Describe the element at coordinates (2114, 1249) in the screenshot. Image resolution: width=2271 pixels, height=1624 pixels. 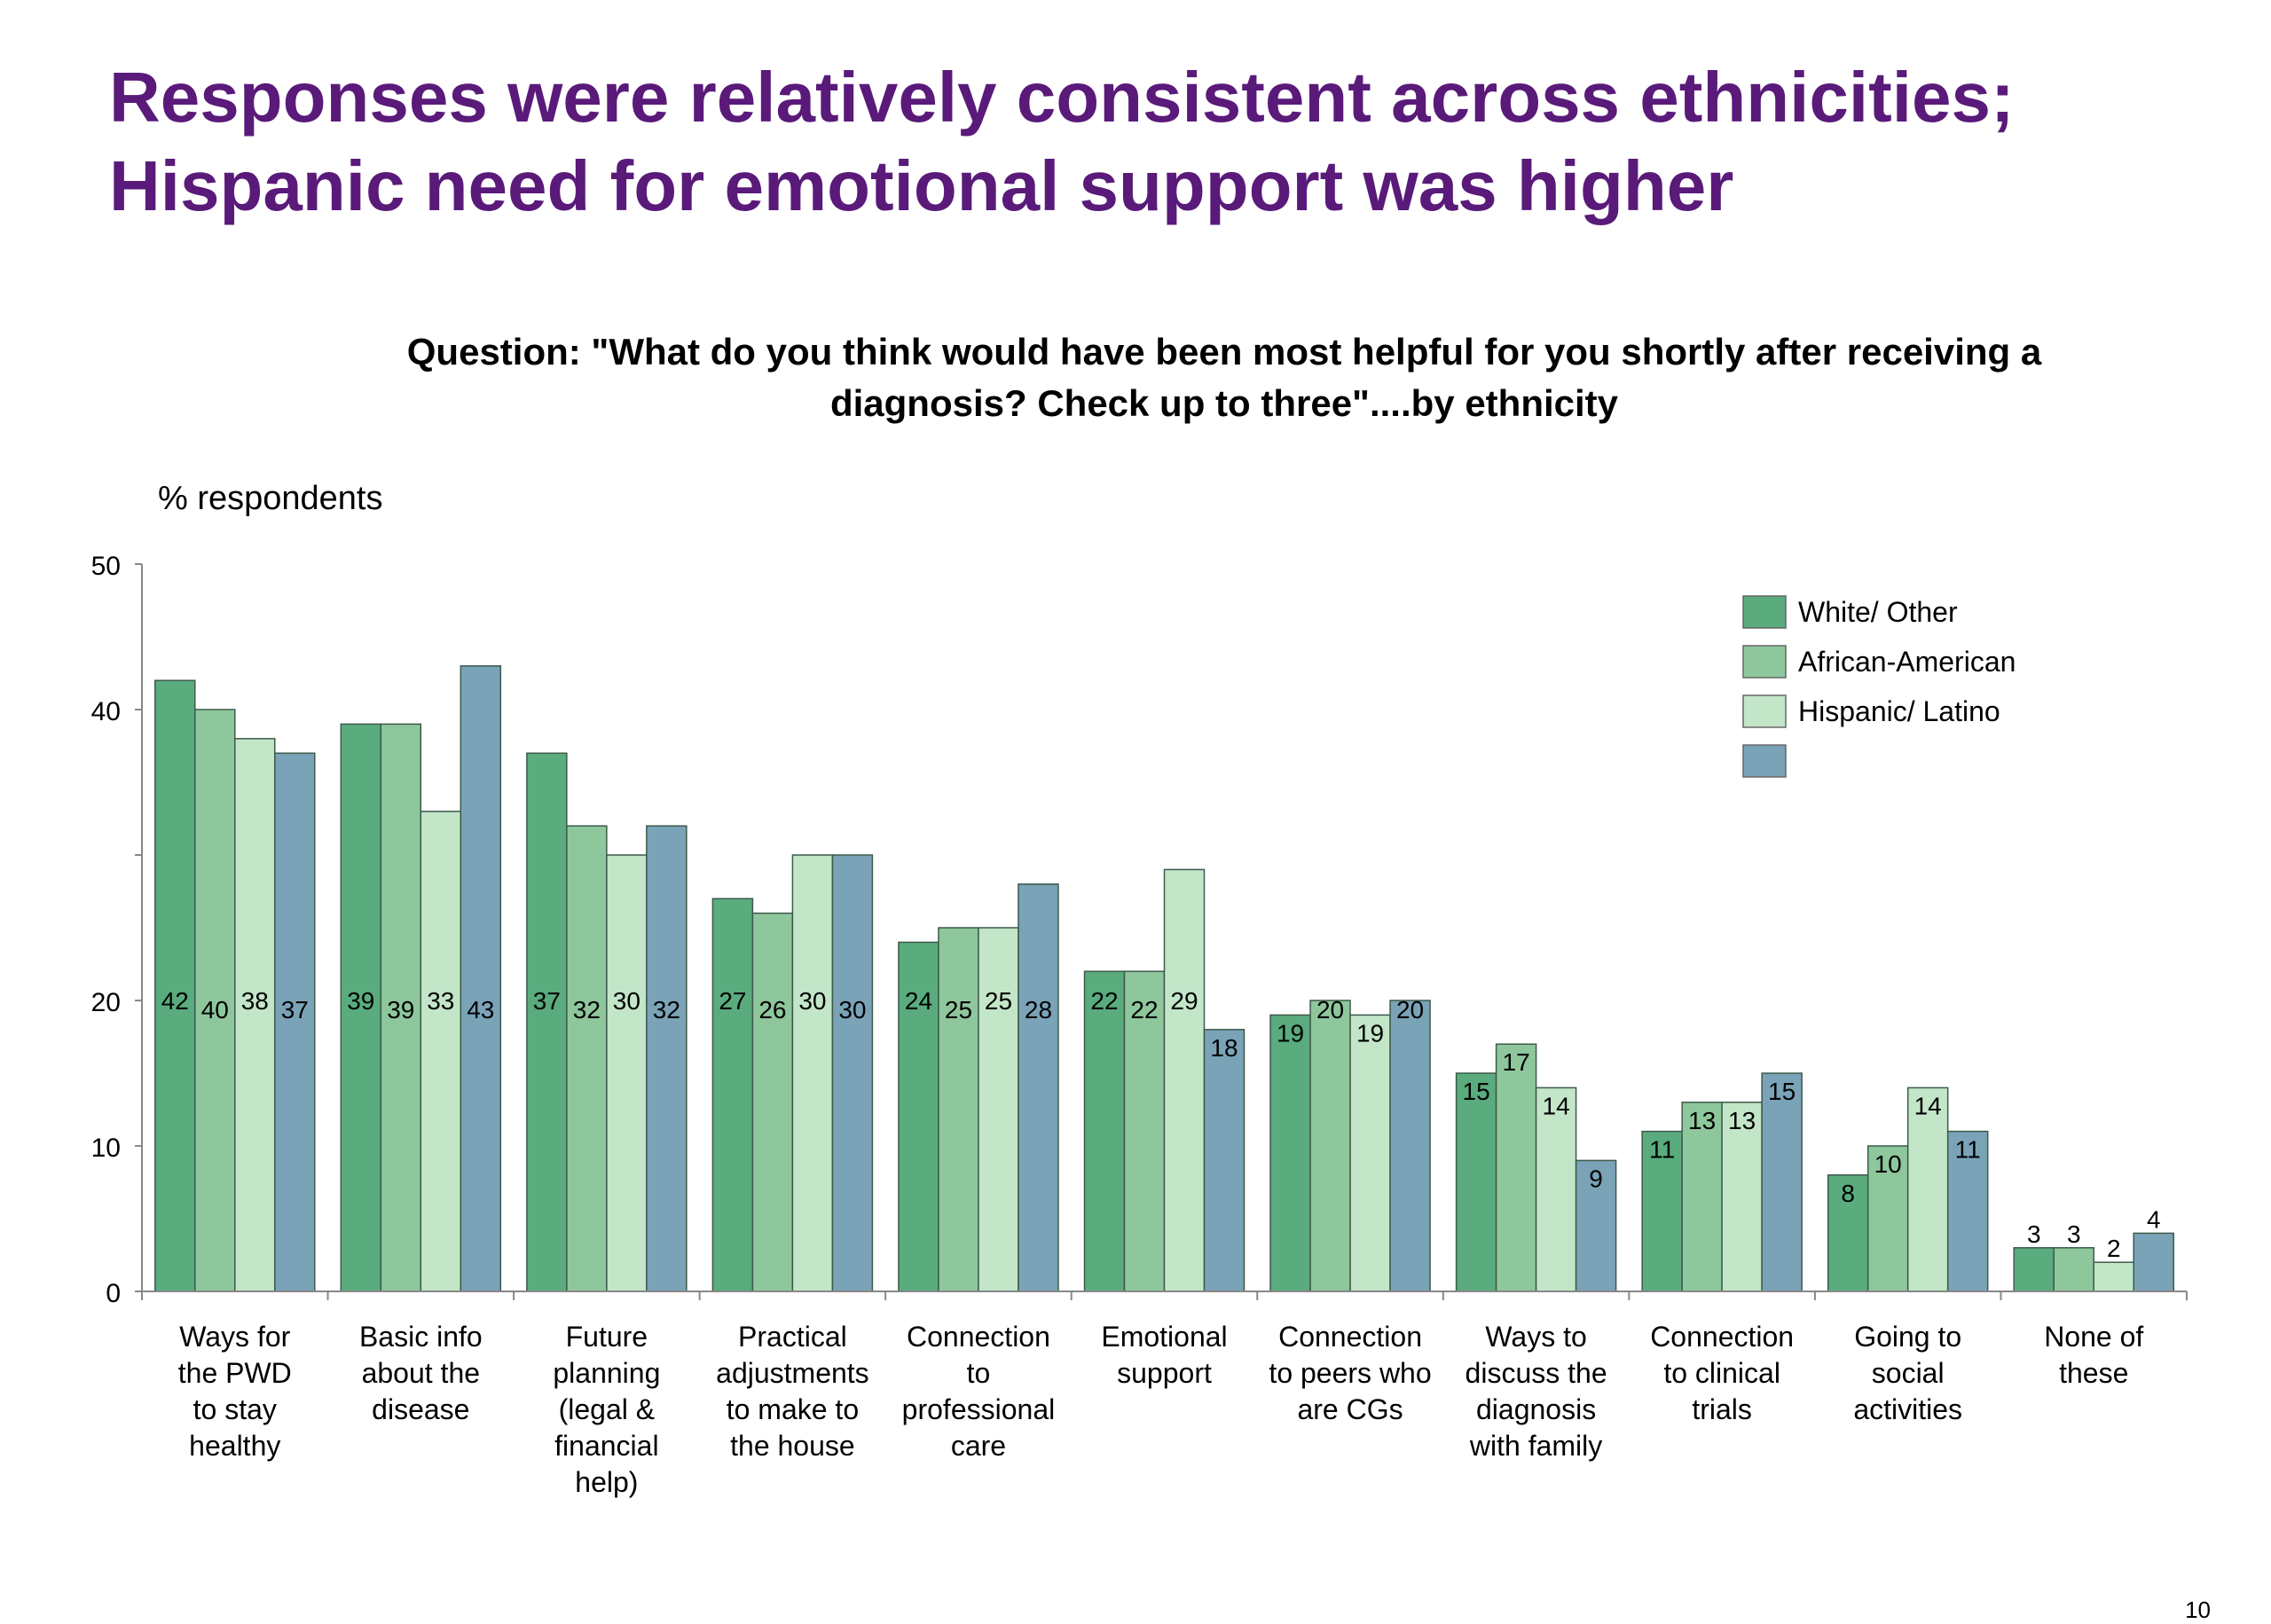
I see `bar-value-label: 2` at that location.